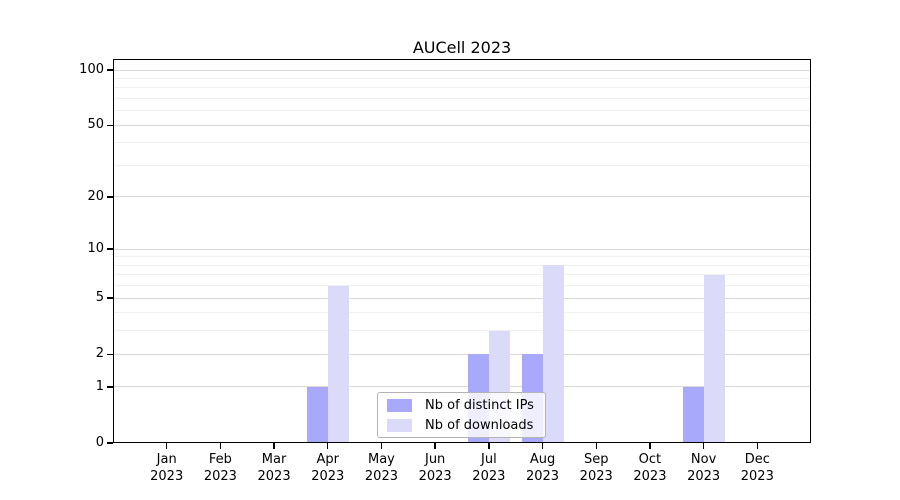 This screenshot has height=500, width=900. Describe the element at coordinates (693, 414) in the screenshot. I see `bar-distinct-ips-nov` at that location.